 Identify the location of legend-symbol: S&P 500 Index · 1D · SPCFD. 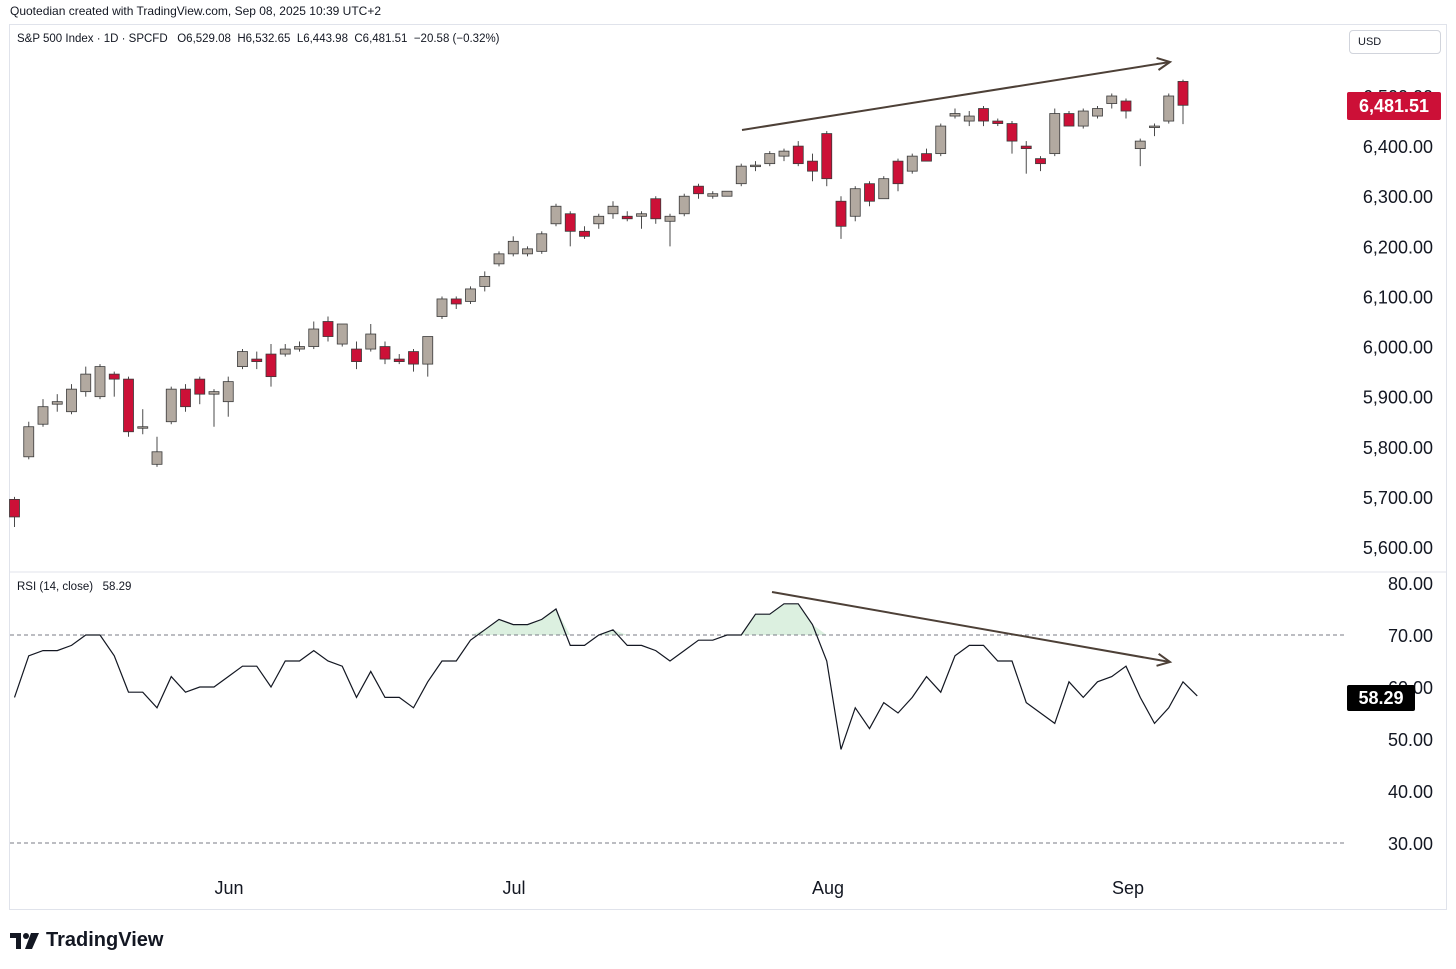
(92, 39).